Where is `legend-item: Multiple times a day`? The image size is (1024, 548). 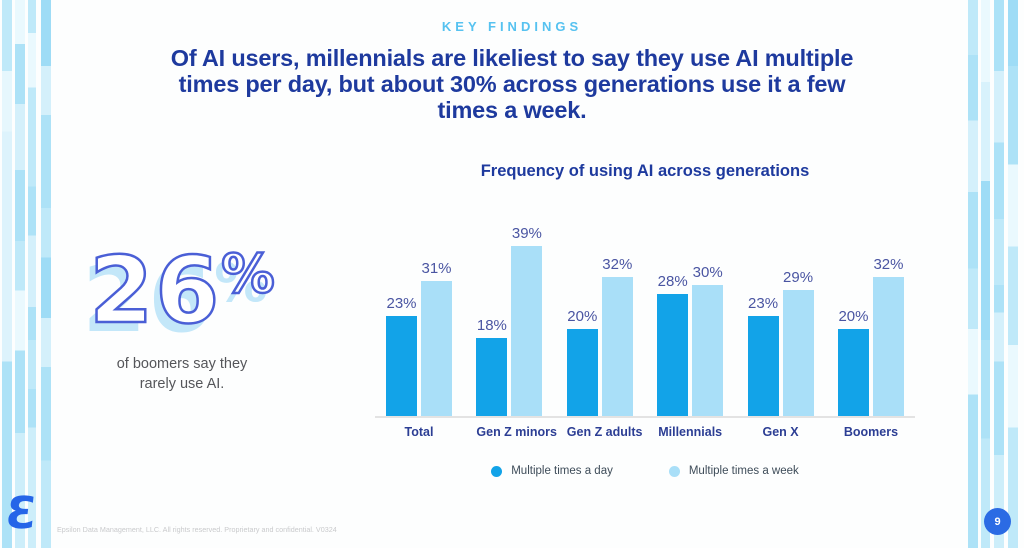
legend-item: Multiple times a day is located at coordinates (552, 471).